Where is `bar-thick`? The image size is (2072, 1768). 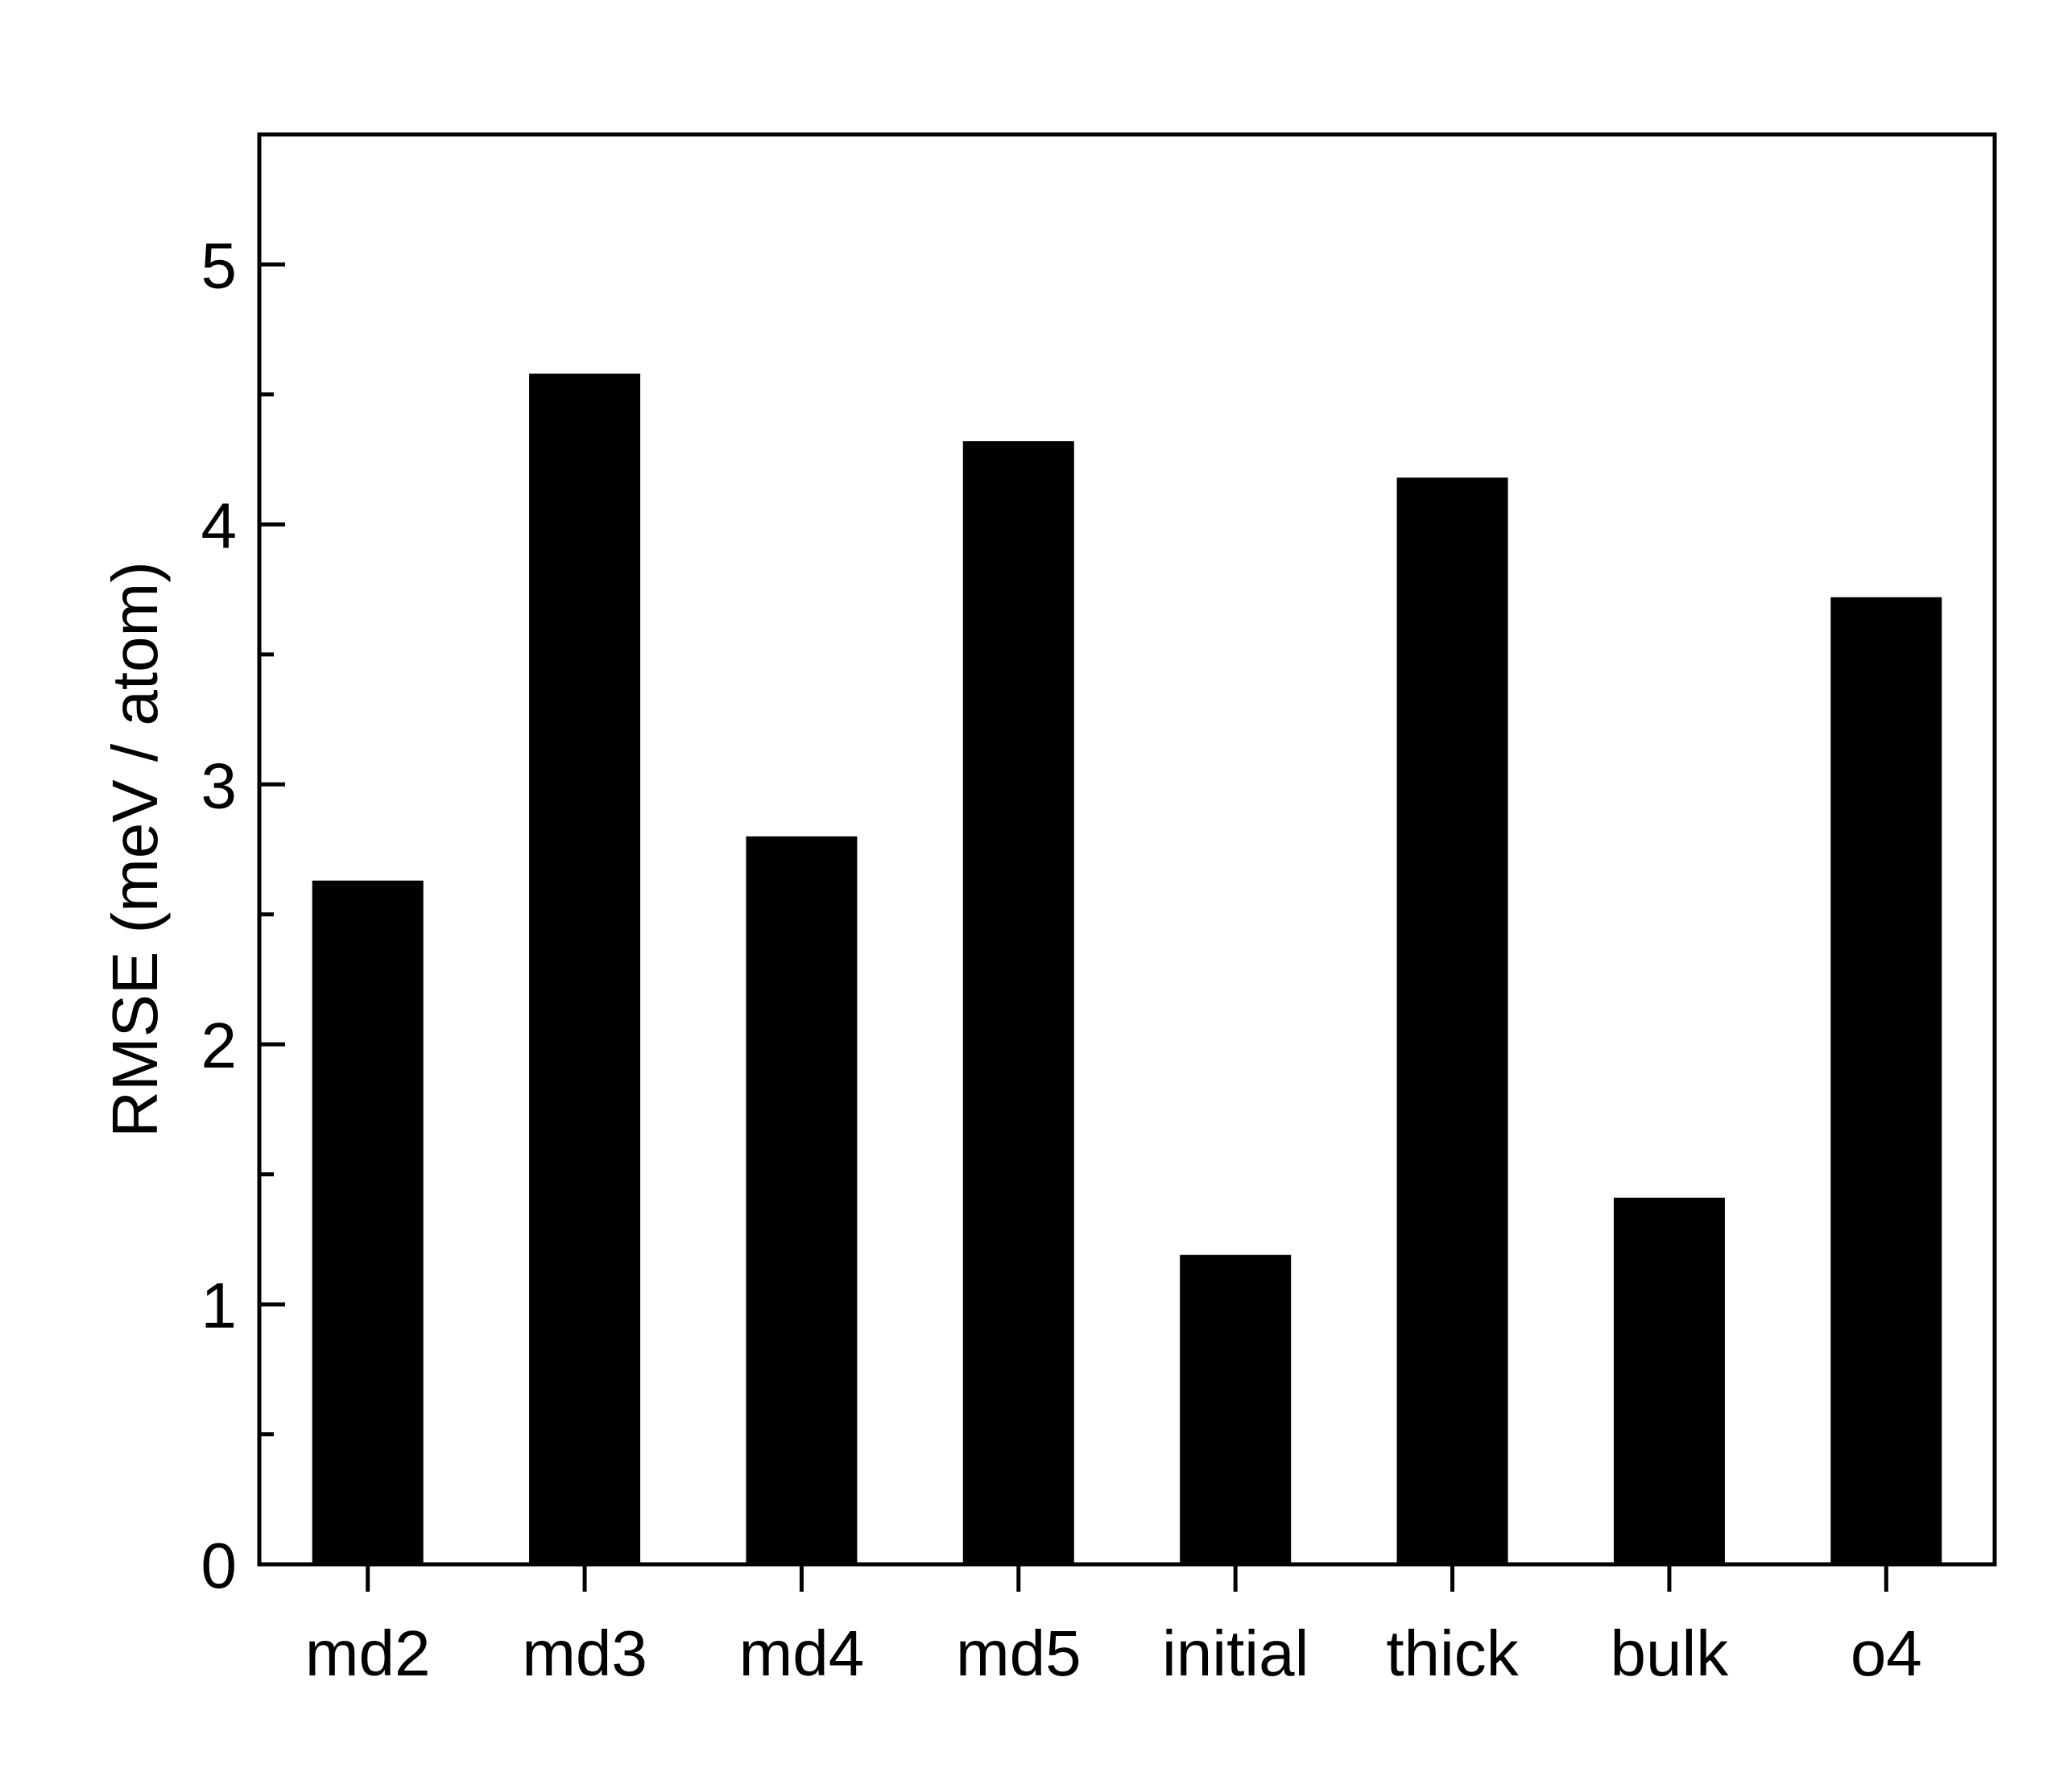
bar-thick is located at coordinates (1452, 1020).